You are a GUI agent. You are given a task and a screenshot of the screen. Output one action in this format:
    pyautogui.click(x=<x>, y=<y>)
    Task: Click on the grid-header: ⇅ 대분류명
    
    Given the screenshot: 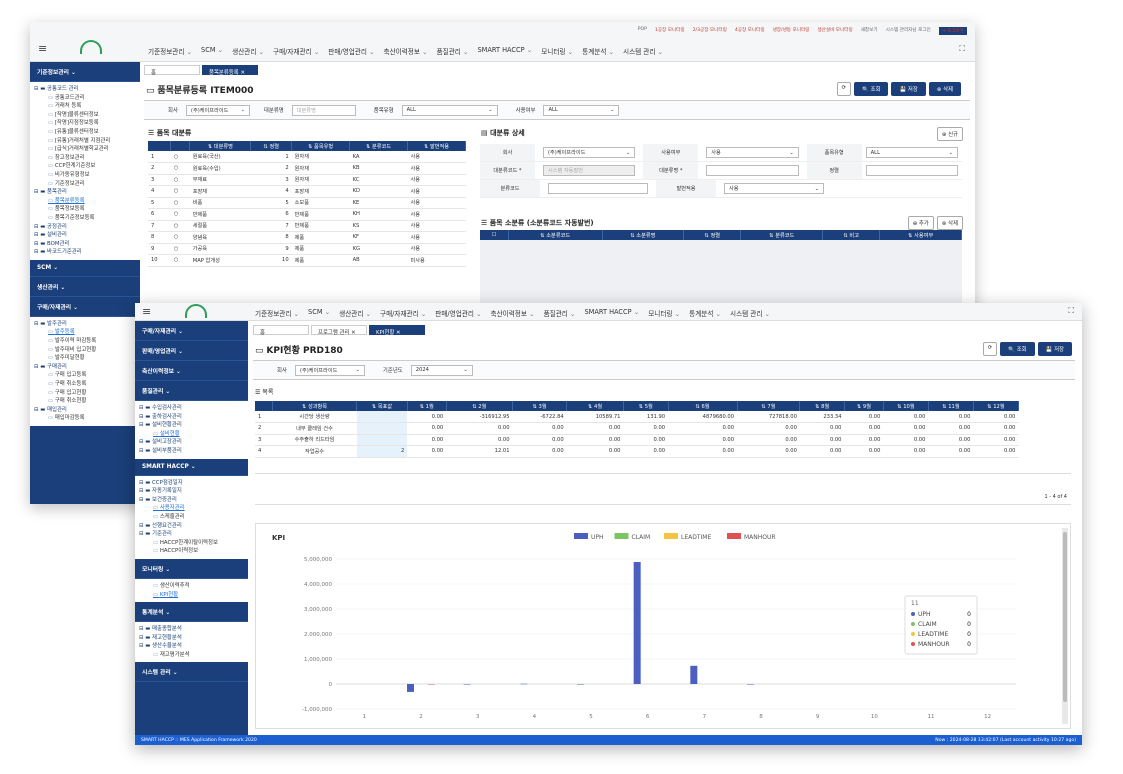 What is the action you would take?
    pyautogui.click(x=220, y=146)
    